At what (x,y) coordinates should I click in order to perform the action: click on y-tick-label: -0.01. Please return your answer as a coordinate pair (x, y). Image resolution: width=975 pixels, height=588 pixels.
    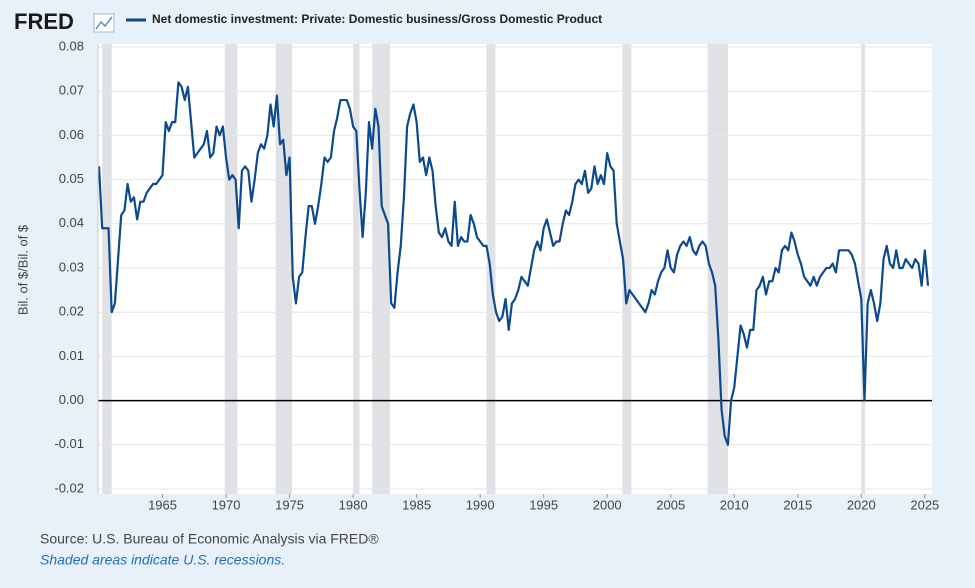
    Looking at the image, I should click on (69, 443).